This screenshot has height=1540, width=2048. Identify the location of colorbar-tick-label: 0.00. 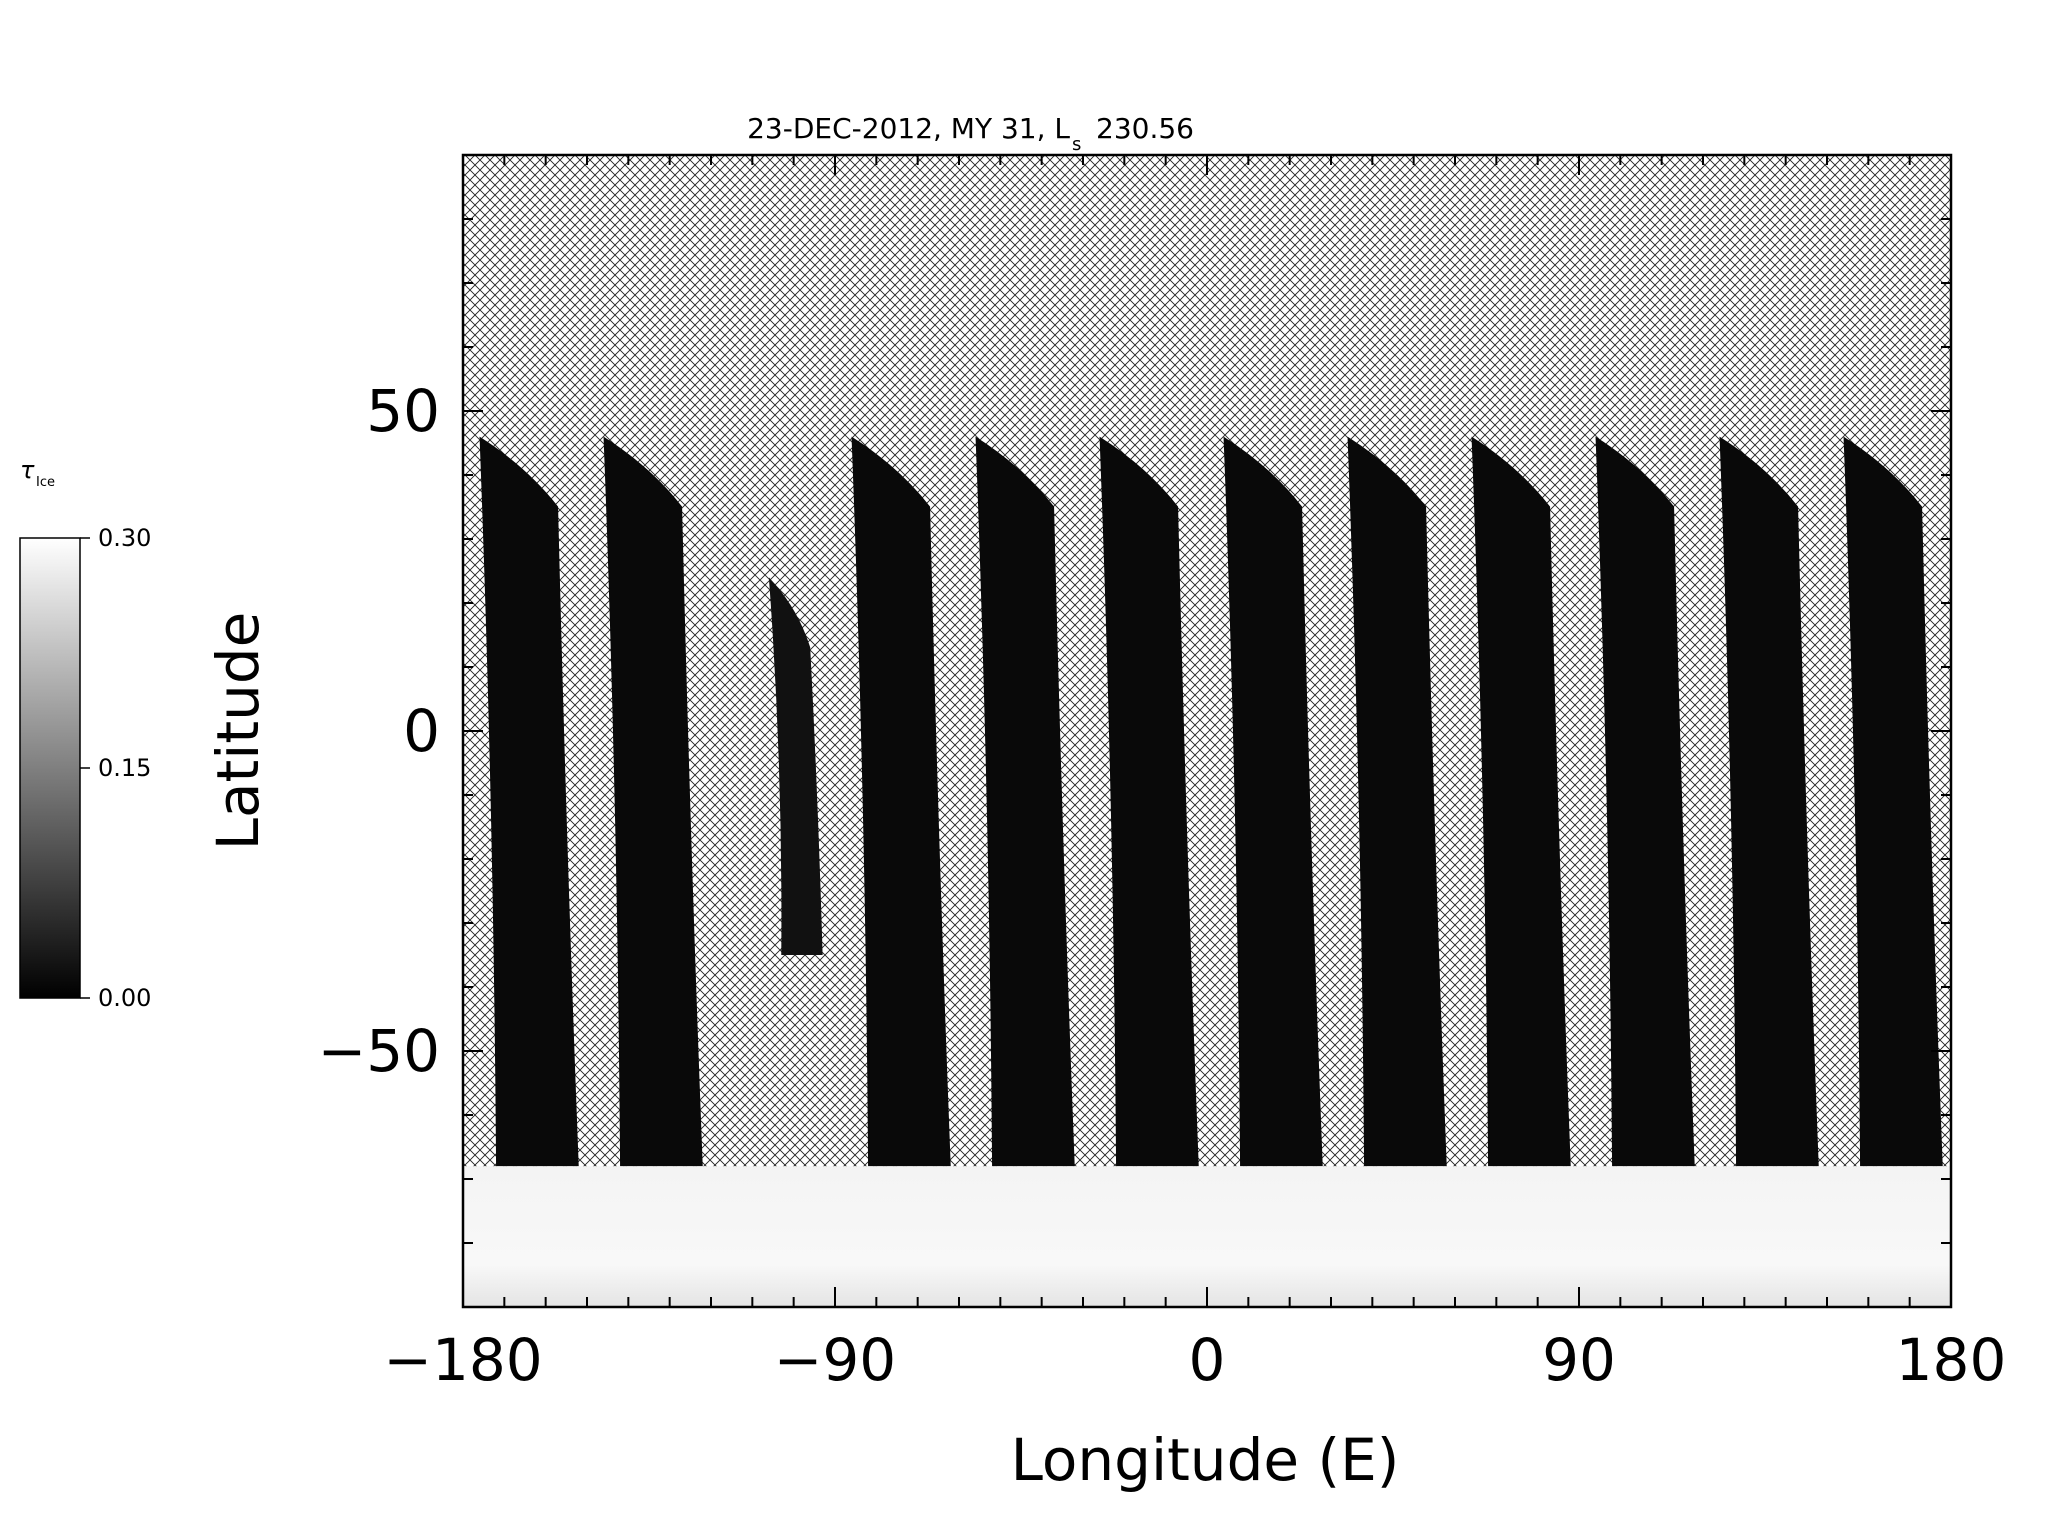
(124, 998).